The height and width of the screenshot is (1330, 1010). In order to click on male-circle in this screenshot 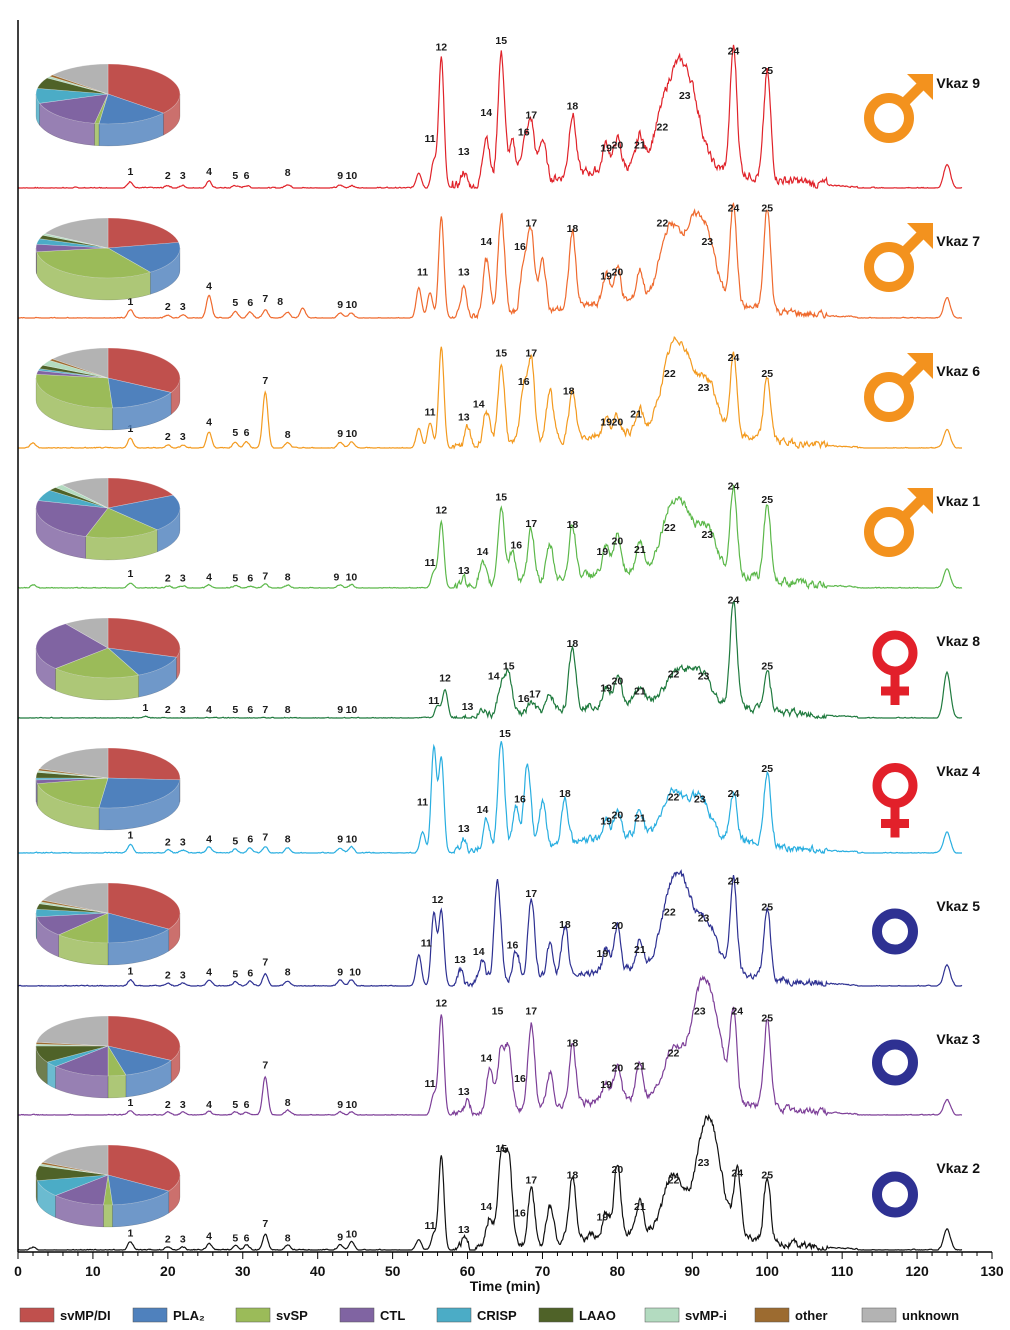, I will do `click(889, 267)`.